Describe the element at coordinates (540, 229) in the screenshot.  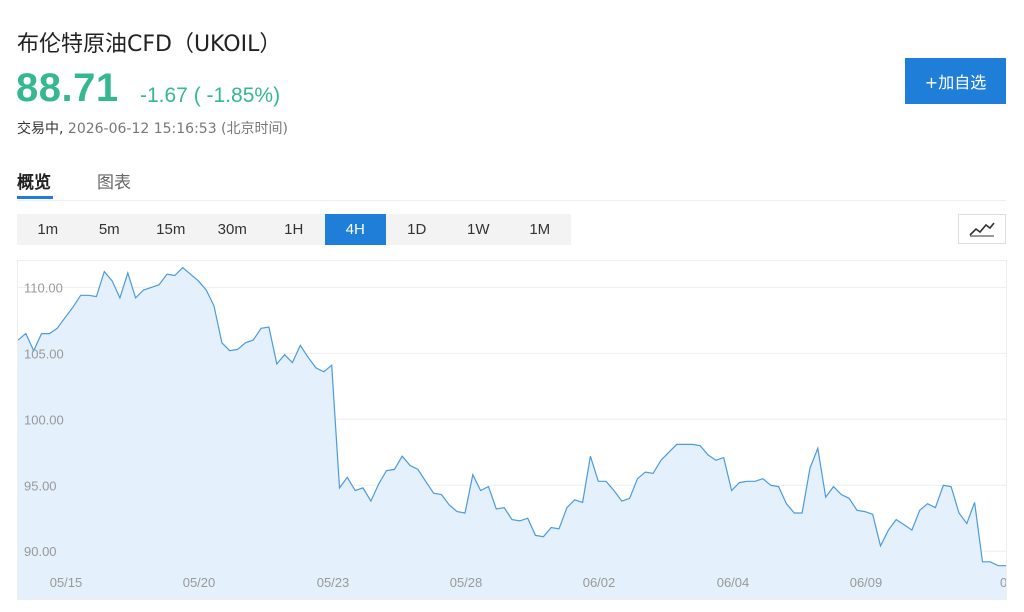
I see `period-1mo: 1M` at that location.